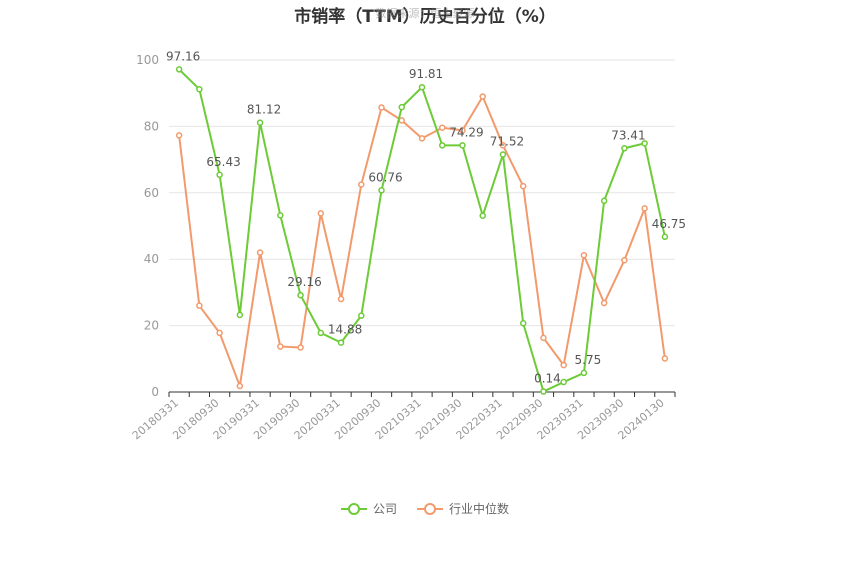 The width and height of the screenshot is (850, 574). What do you see at coordinates (155, 392) in the screenshot?
I see `y-tick-label: 0` at bounding box center [155, 392].